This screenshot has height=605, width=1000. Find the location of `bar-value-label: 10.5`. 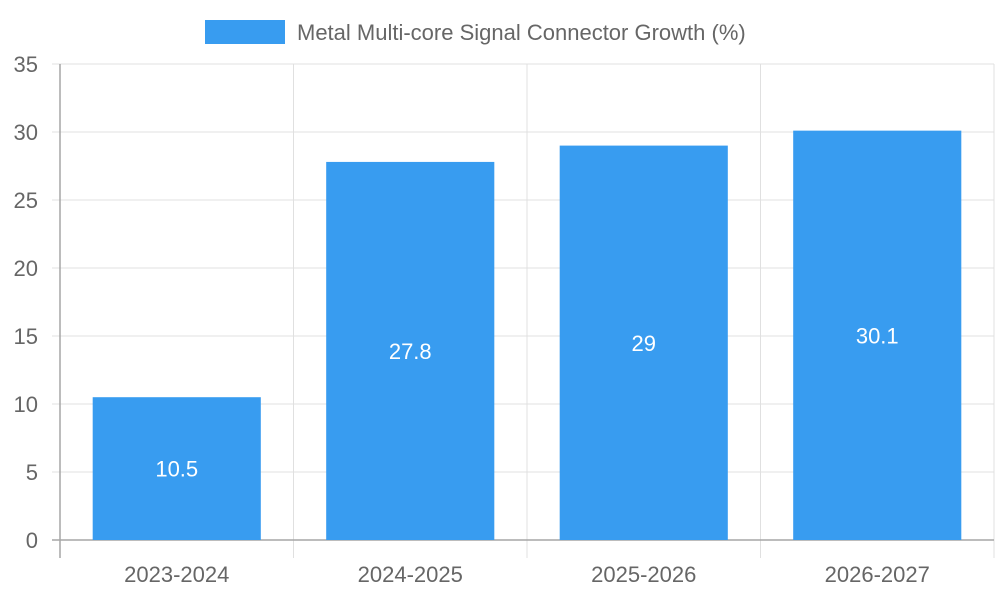

bar-value-label: 10.5 is located at coordinates (176, 469).